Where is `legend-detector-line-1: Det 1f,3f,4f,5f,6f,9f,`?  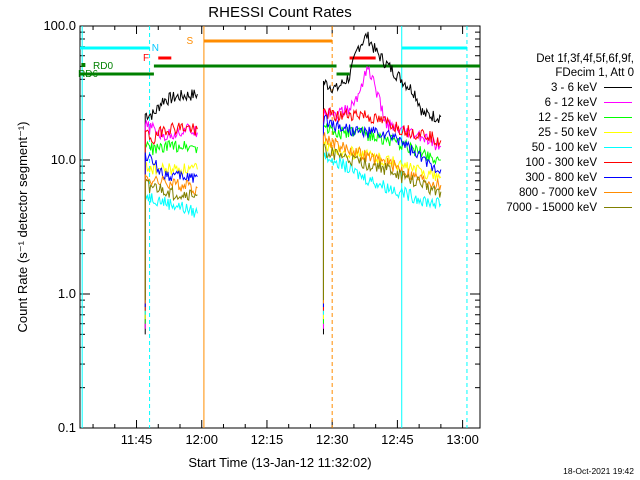
legend-detector-line-1: Det 1f,3f,4f,5f,6f,9f, is located at coordinates (585, 59).